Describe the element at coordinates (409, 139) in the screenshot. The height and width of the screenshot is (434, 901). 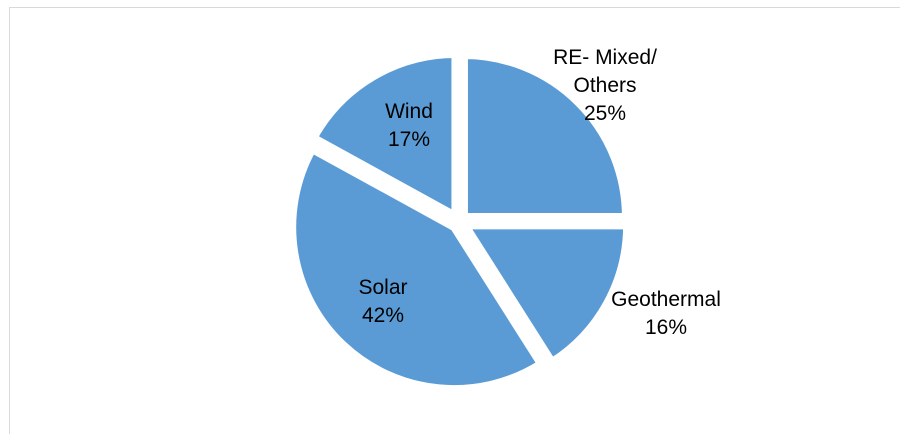
I see `pie-value-label: 17%` at that location.